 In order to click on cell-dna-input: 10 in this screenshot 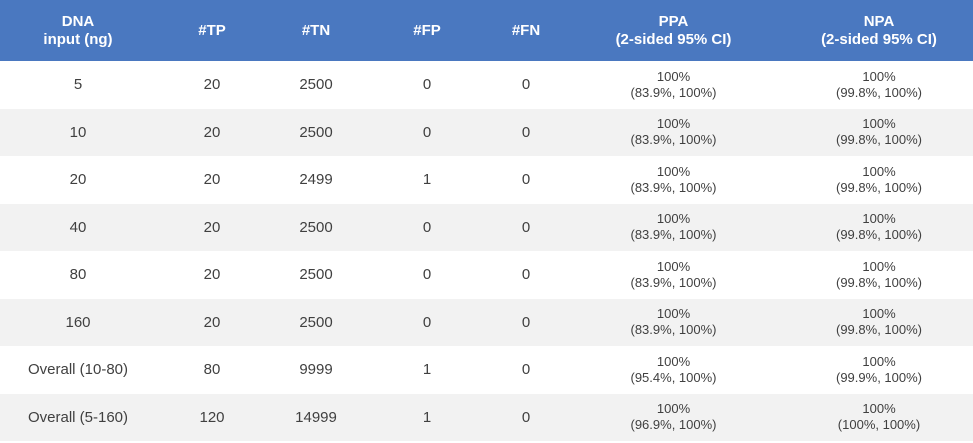, I will do `click(78, 132)`.